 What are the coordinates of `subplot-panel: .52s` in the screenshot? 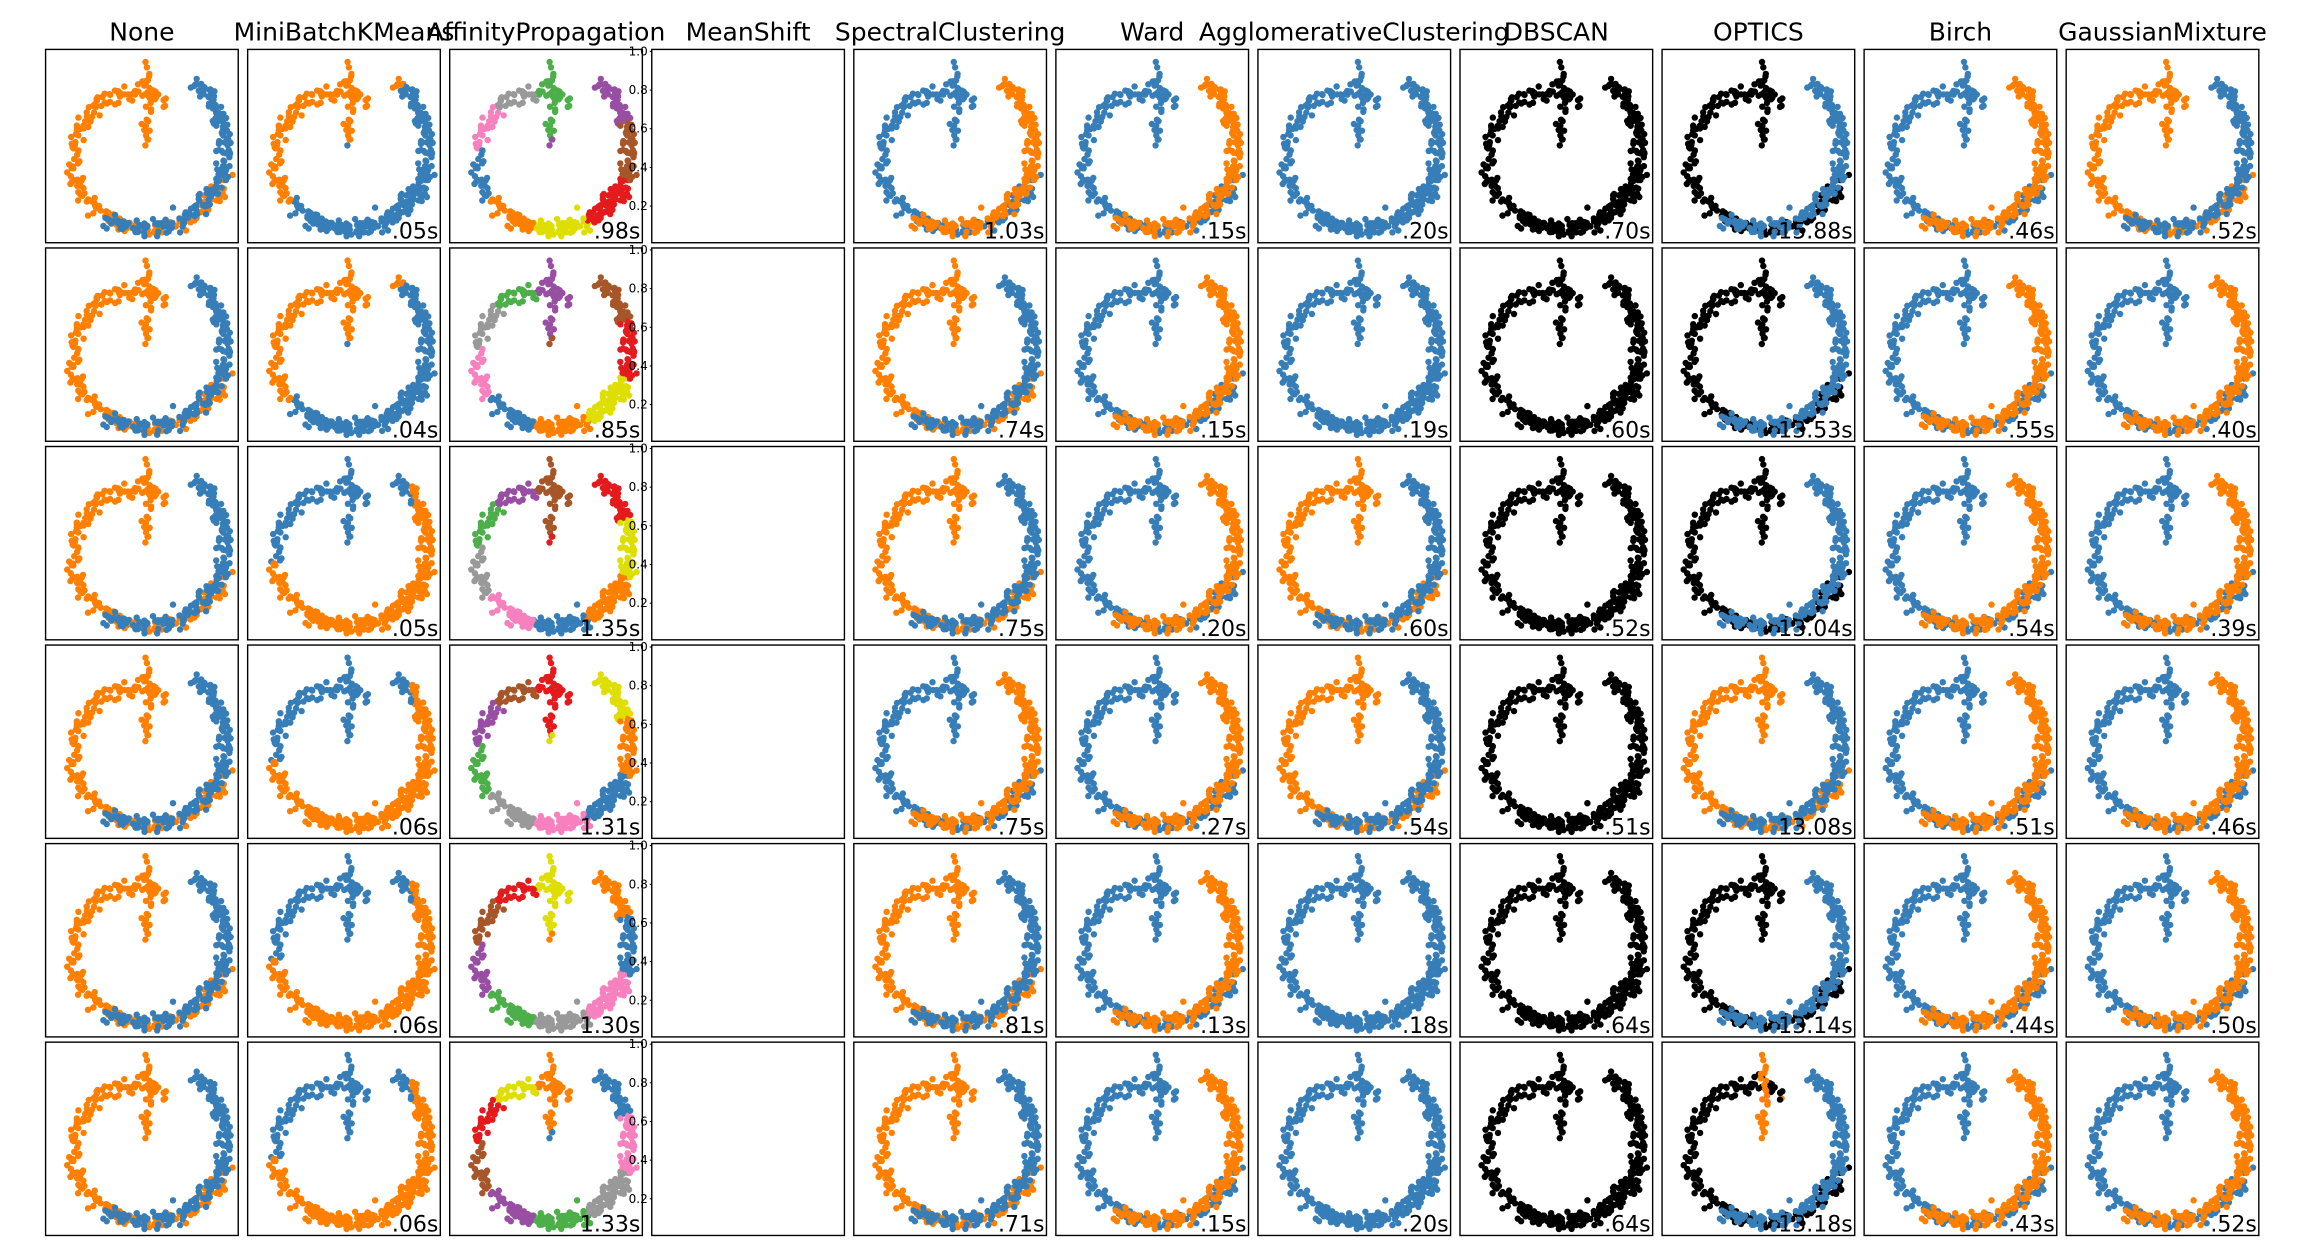 It's located at (2162, 146).